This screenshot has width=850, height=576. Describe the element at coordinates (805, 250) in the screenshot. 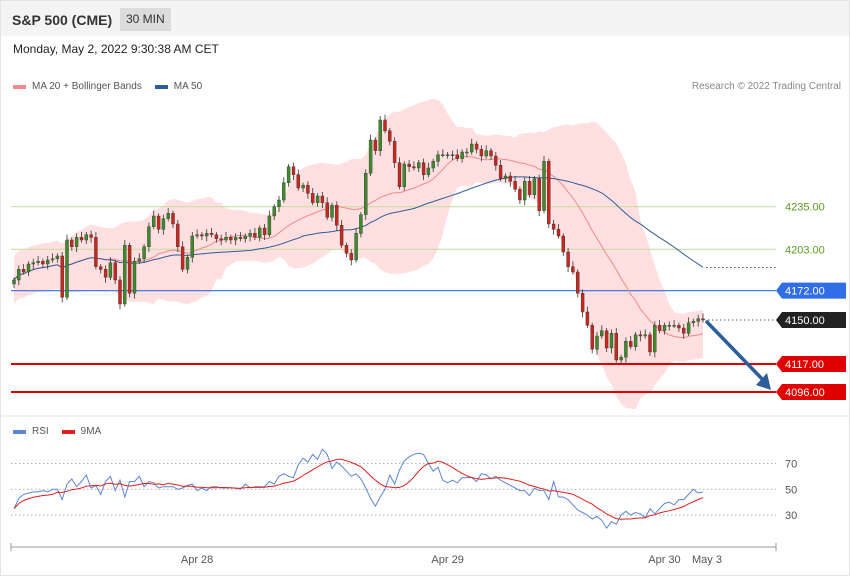

I see `level-4203-00-label: 4203.00` at that location.